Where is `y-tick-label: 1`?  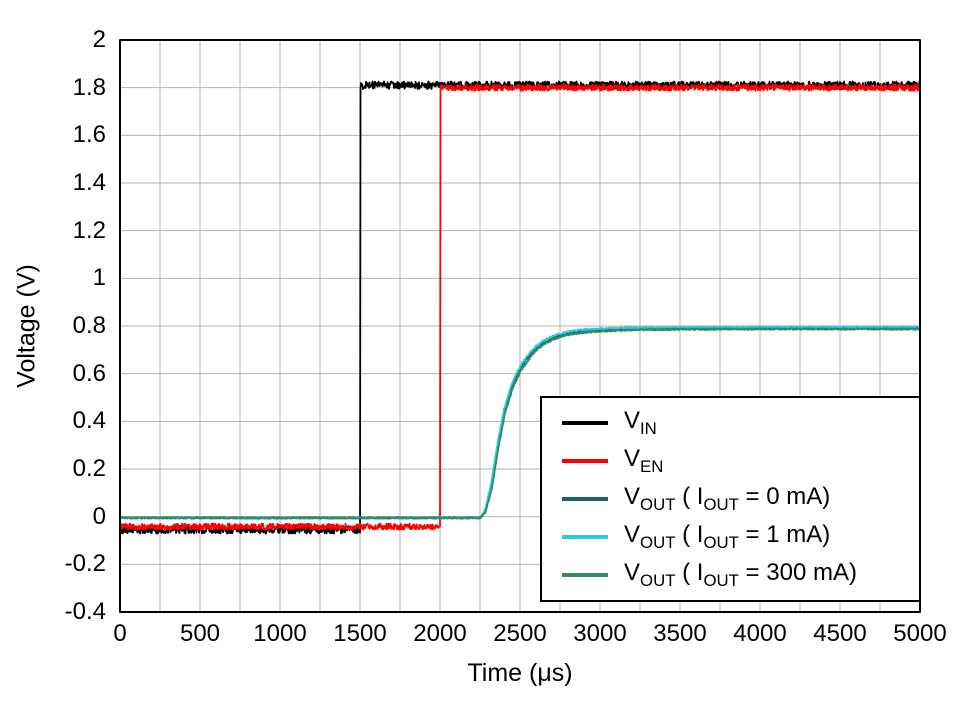 y-tick-label: 1 is located at coordinates (99, 278).